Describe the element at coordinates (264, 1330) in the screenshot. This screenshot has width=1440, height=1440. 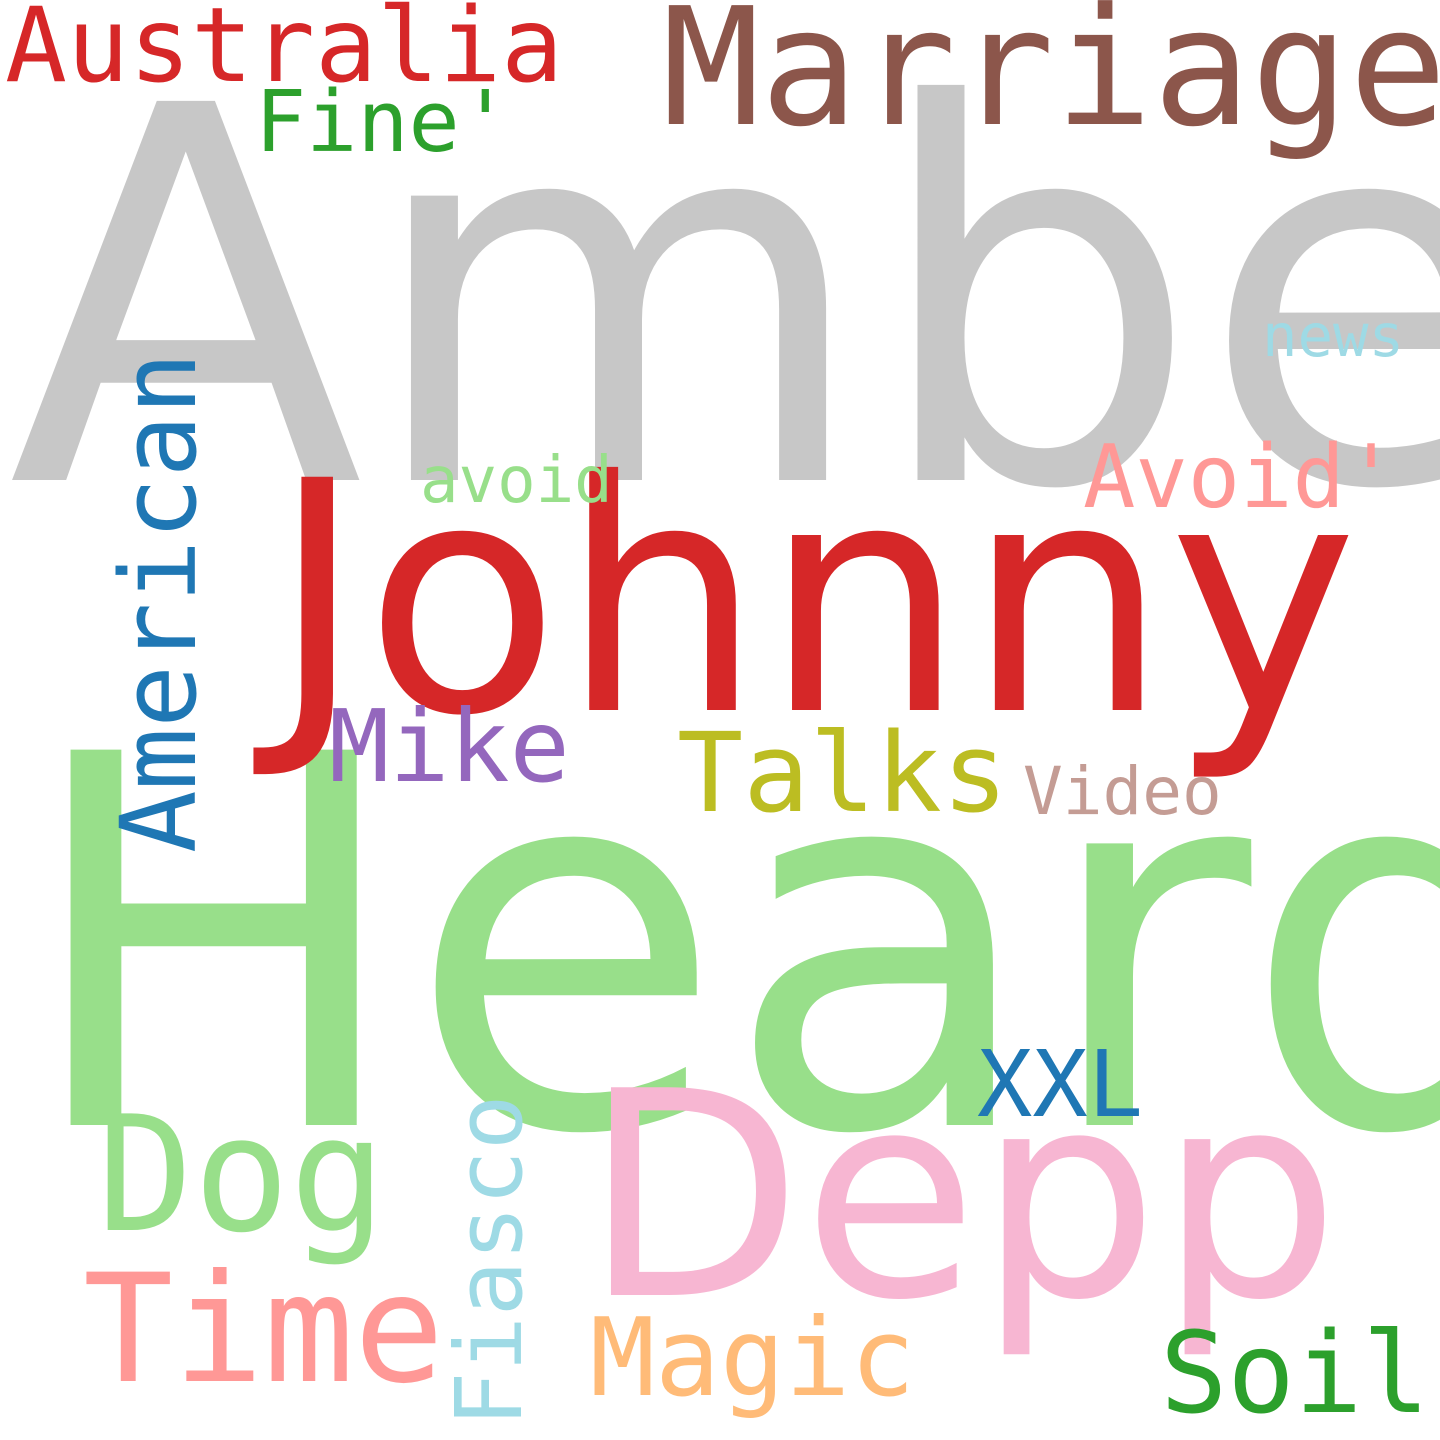
I see `word-time: Time` at that location.